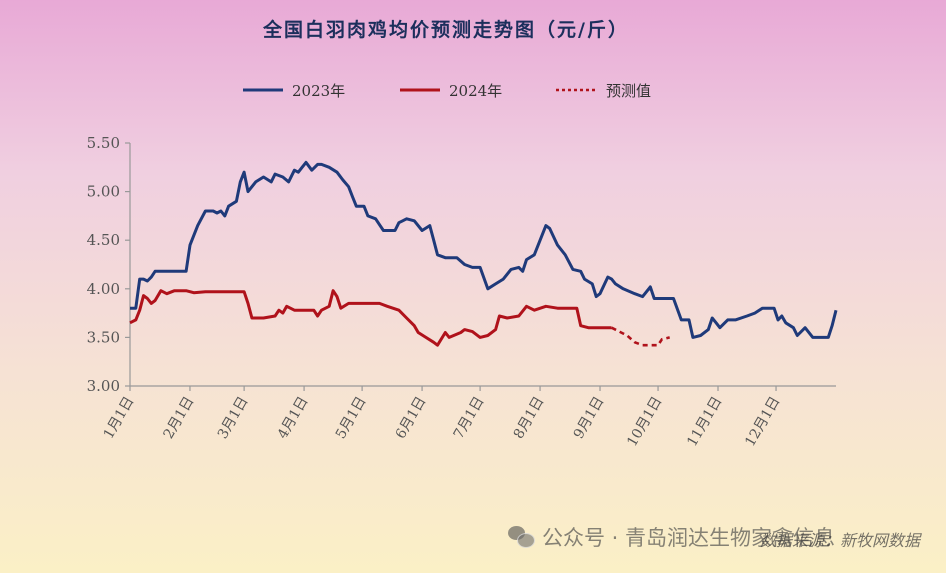 The image size is (946, 573). Describe the element at coordinates (318, 91) in the screenshot. I see `legend-label-2023: 2023年` at that location.